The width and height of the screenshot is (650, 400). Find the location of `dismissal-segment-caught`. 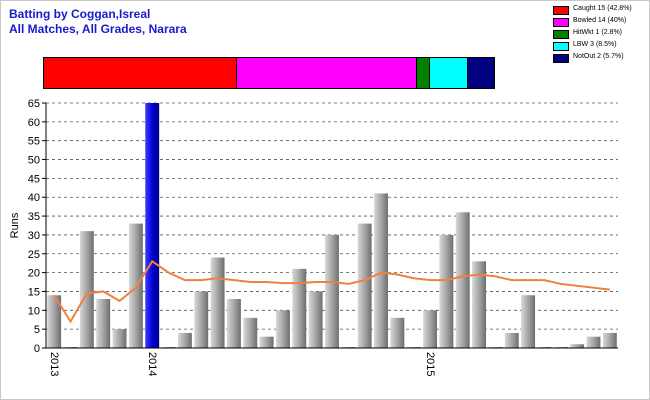

dismissal-segment-caught is located at coordinates (140, 73).